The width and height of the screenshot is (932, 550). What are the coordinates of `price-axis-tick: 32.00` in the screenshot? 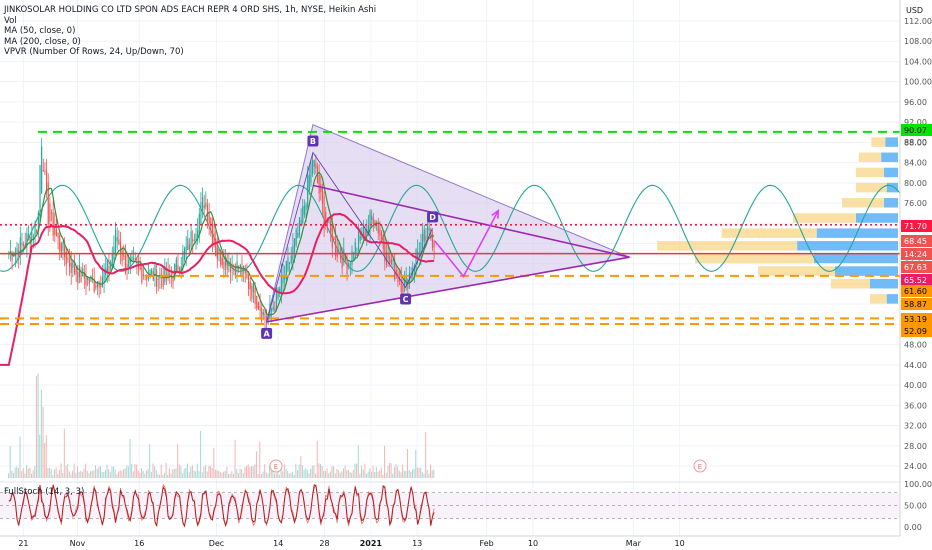 It's located at (915, 426).